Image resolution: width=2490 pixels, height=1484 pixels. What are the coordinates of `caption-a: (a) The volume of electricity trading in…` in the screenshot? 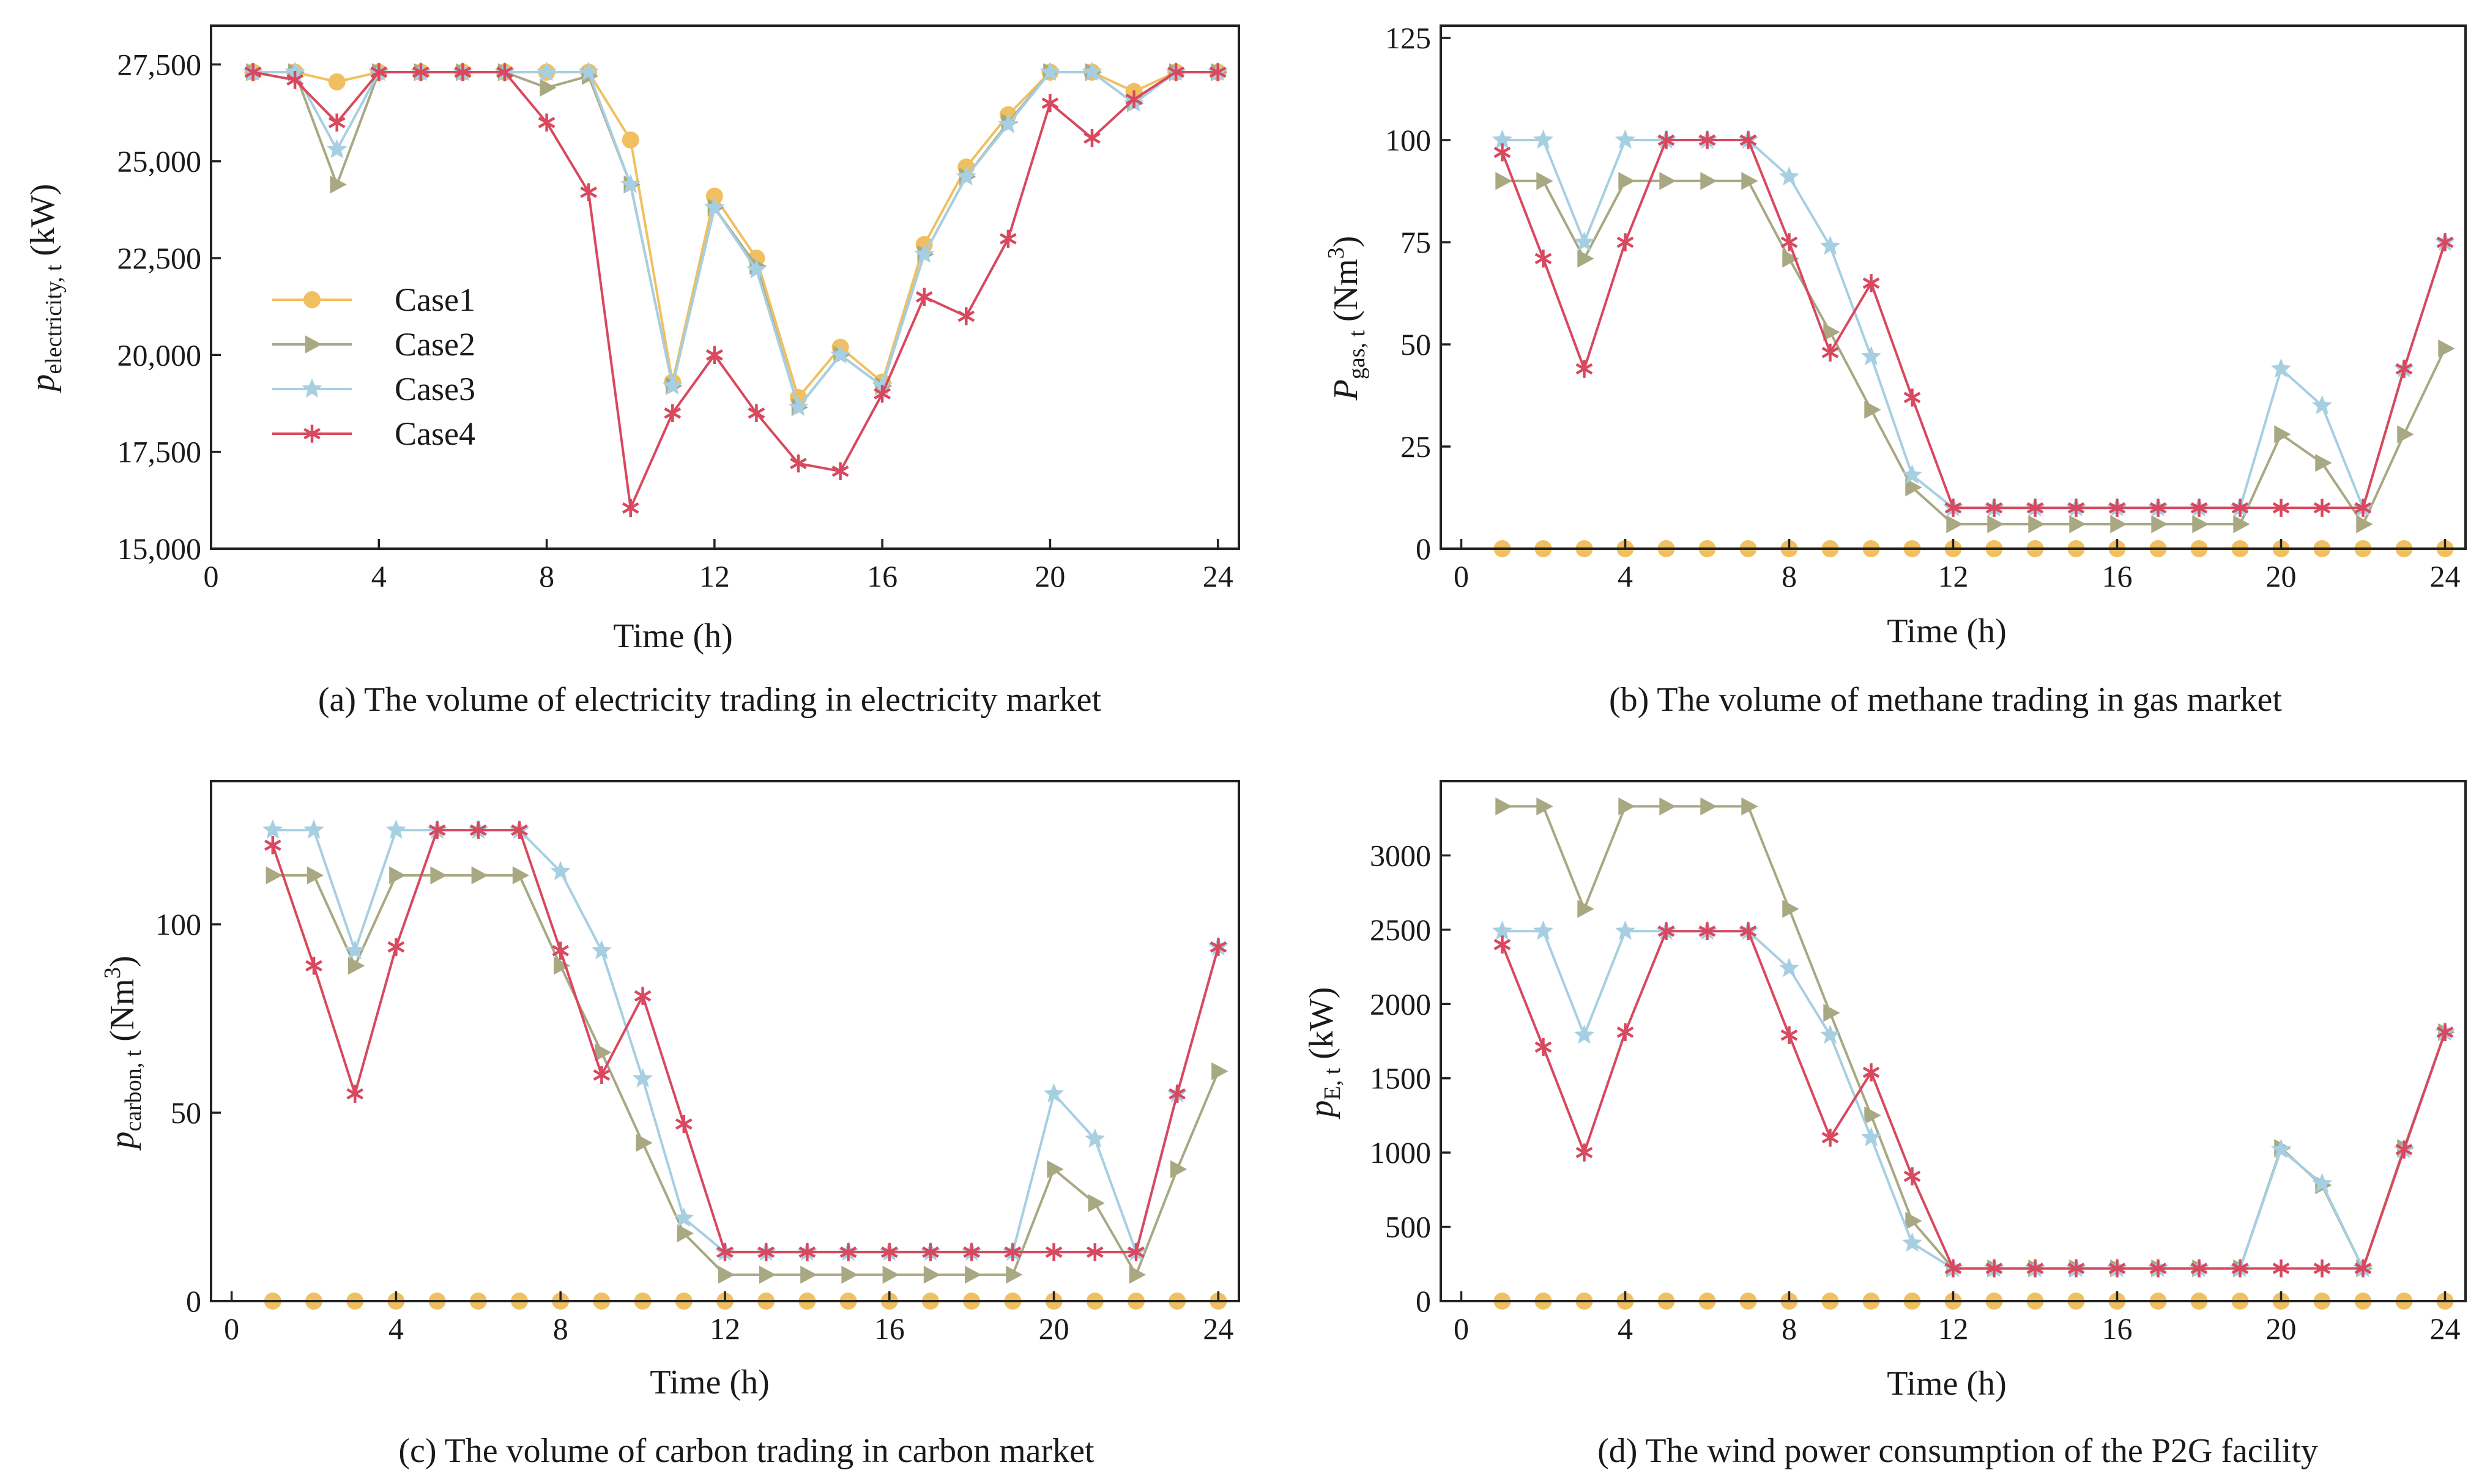 It's located at (710, 700).